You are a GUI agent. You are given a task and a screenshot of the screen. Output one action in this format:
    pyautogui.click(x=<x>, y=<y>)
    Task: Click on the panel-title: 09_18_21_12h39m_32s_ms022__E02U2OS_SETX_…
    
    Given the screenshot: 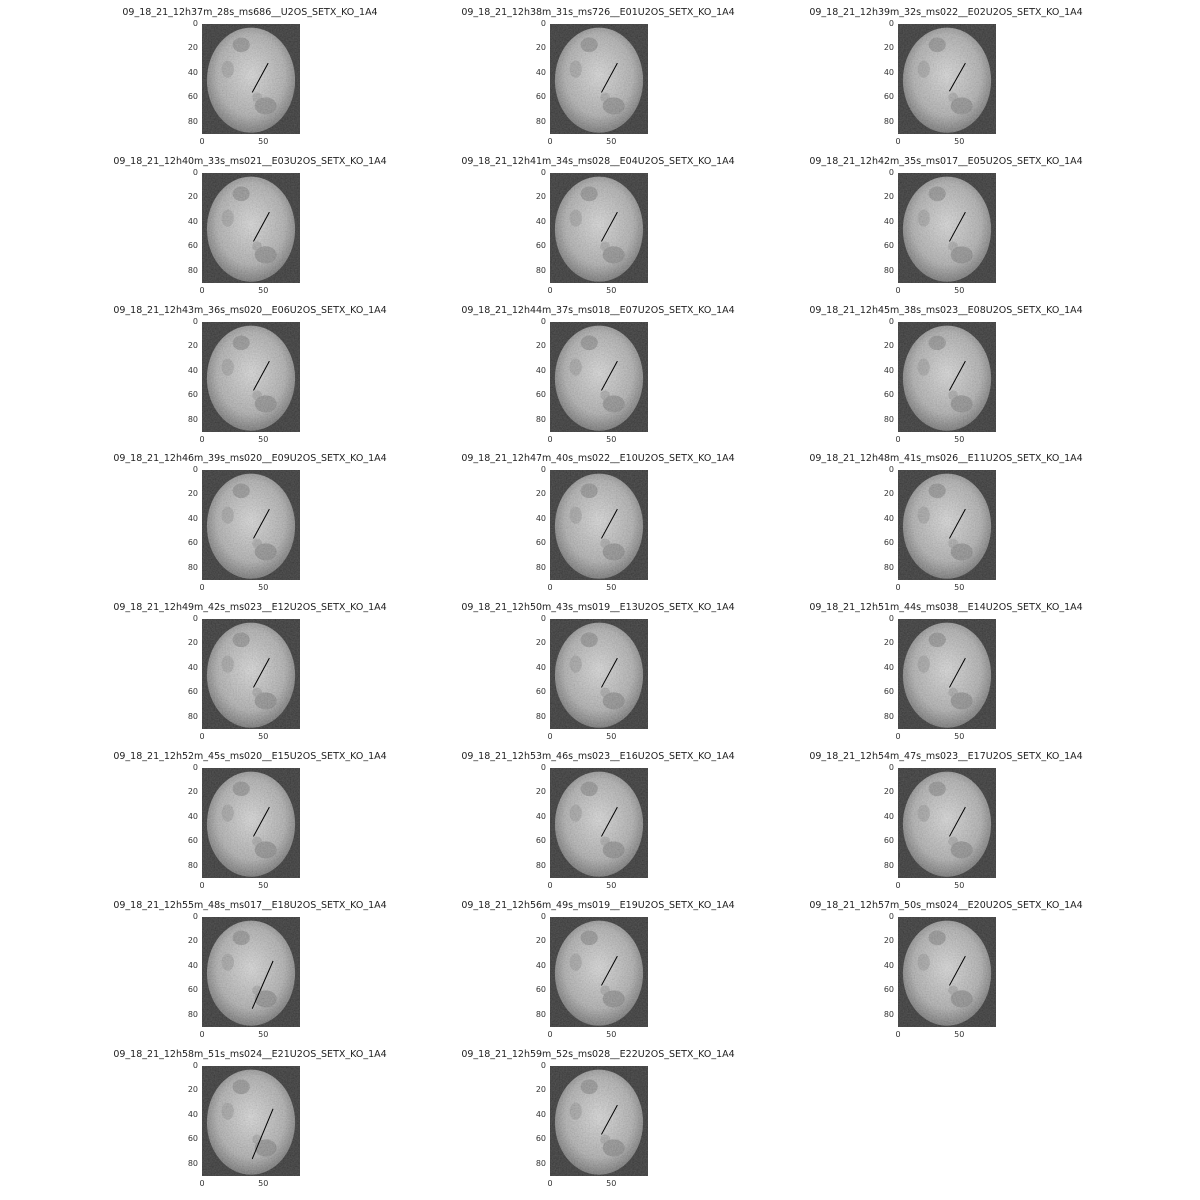 What is the action you would take?
    pyautogui.click(x=946, y=12)
    